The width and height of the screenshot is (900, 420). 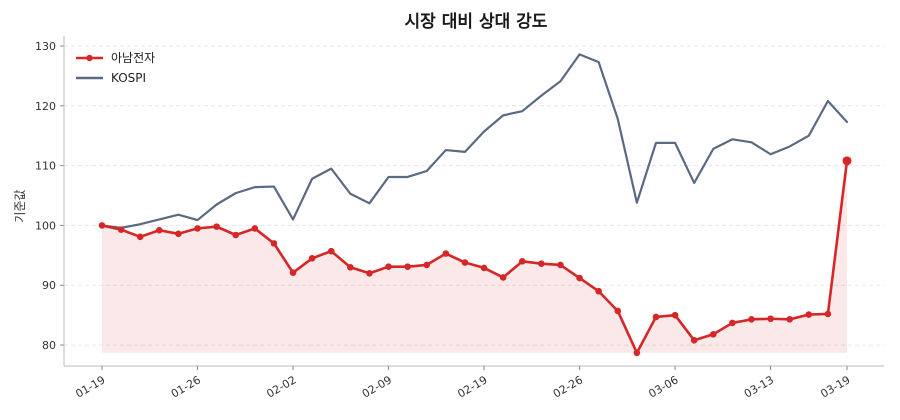 I want to click on y-tick-label: 80, so click(x=49, y=345).